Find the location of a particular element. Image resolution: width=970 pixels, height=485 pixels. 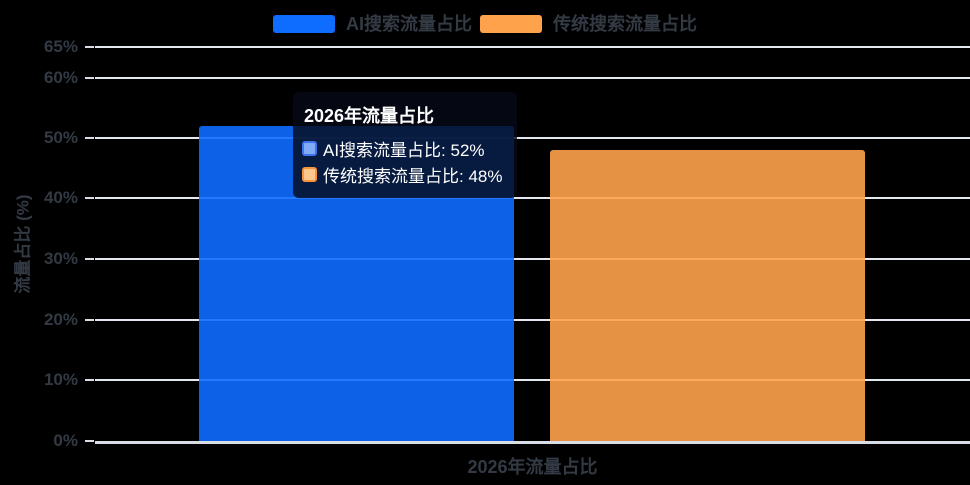

tooltip-title: 2026年流量占比 is located at coordinates (369, 116).